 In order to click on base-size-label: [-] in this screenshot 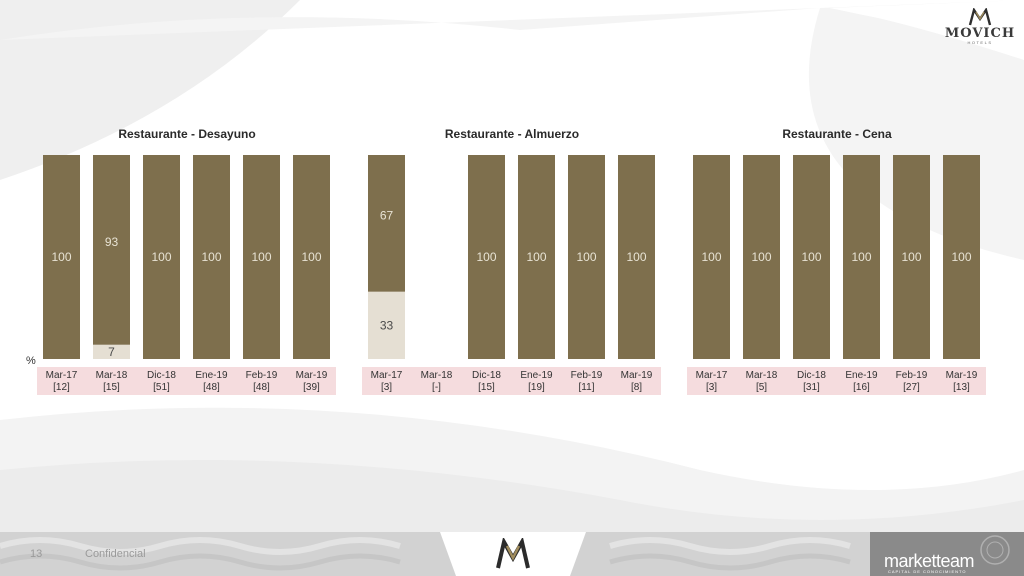, I will do `click(436, 387)`.